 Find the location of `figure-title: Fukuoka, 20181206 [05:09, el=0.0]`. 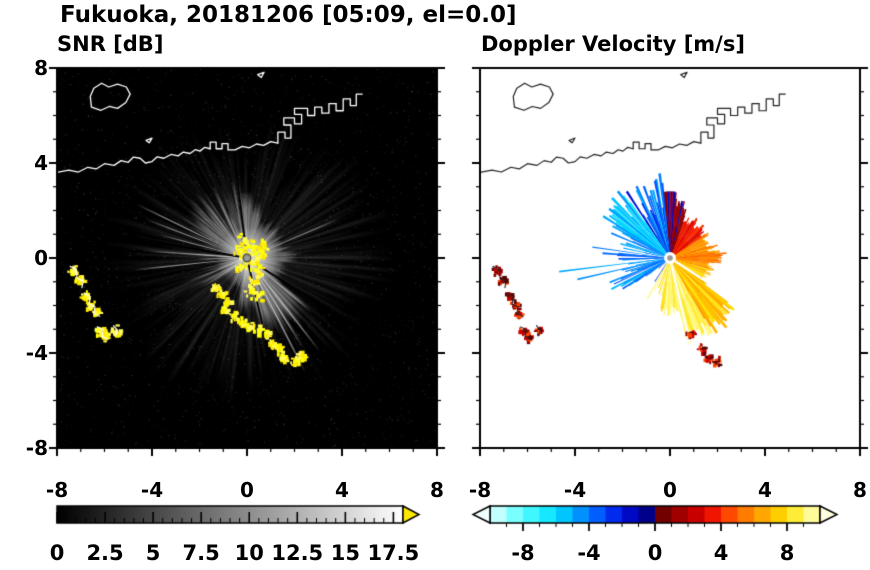

figure-title: Fukuoka, 20181206 [05:09, el=0.0] is located at coordinates (288, 15).